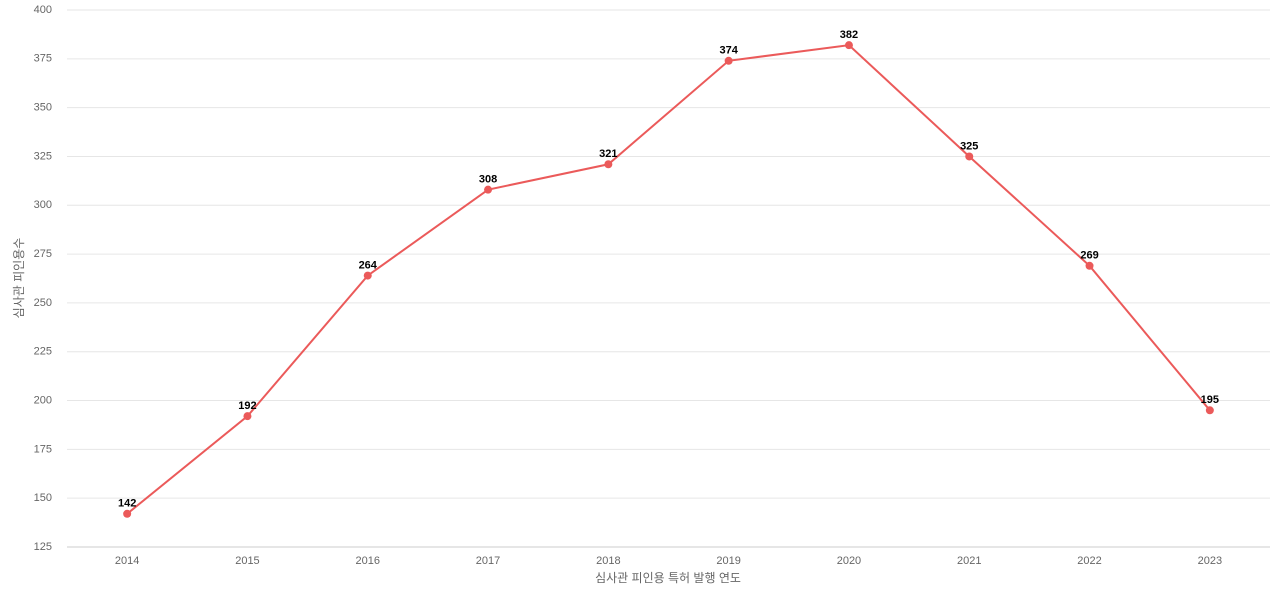  I want to click on data-label: 374, so click(728, 51).